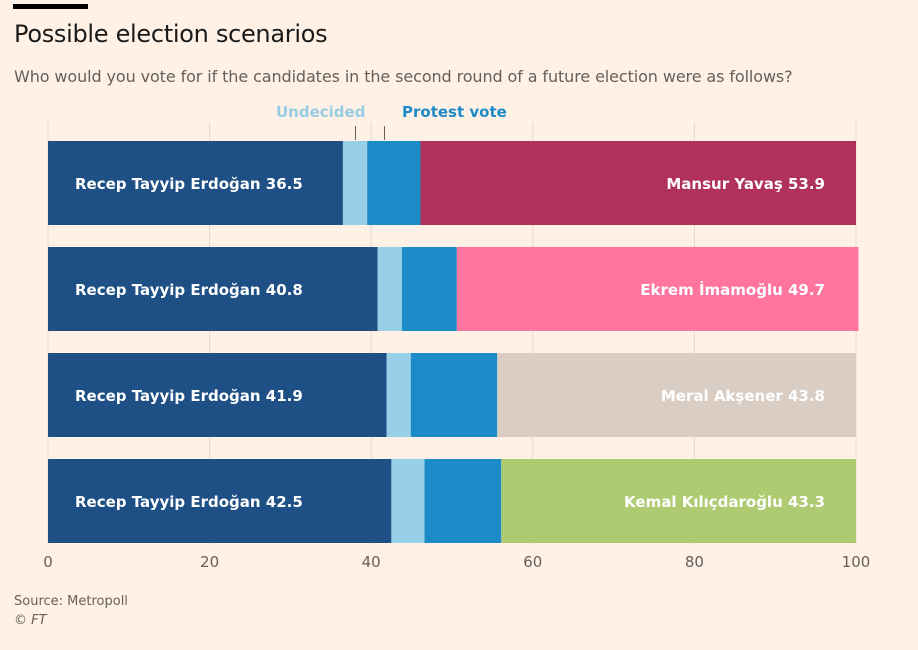 The height and width of the screenshot is (650, 918). I want to click on legend-undecided: Undecided, so click(321, 112).